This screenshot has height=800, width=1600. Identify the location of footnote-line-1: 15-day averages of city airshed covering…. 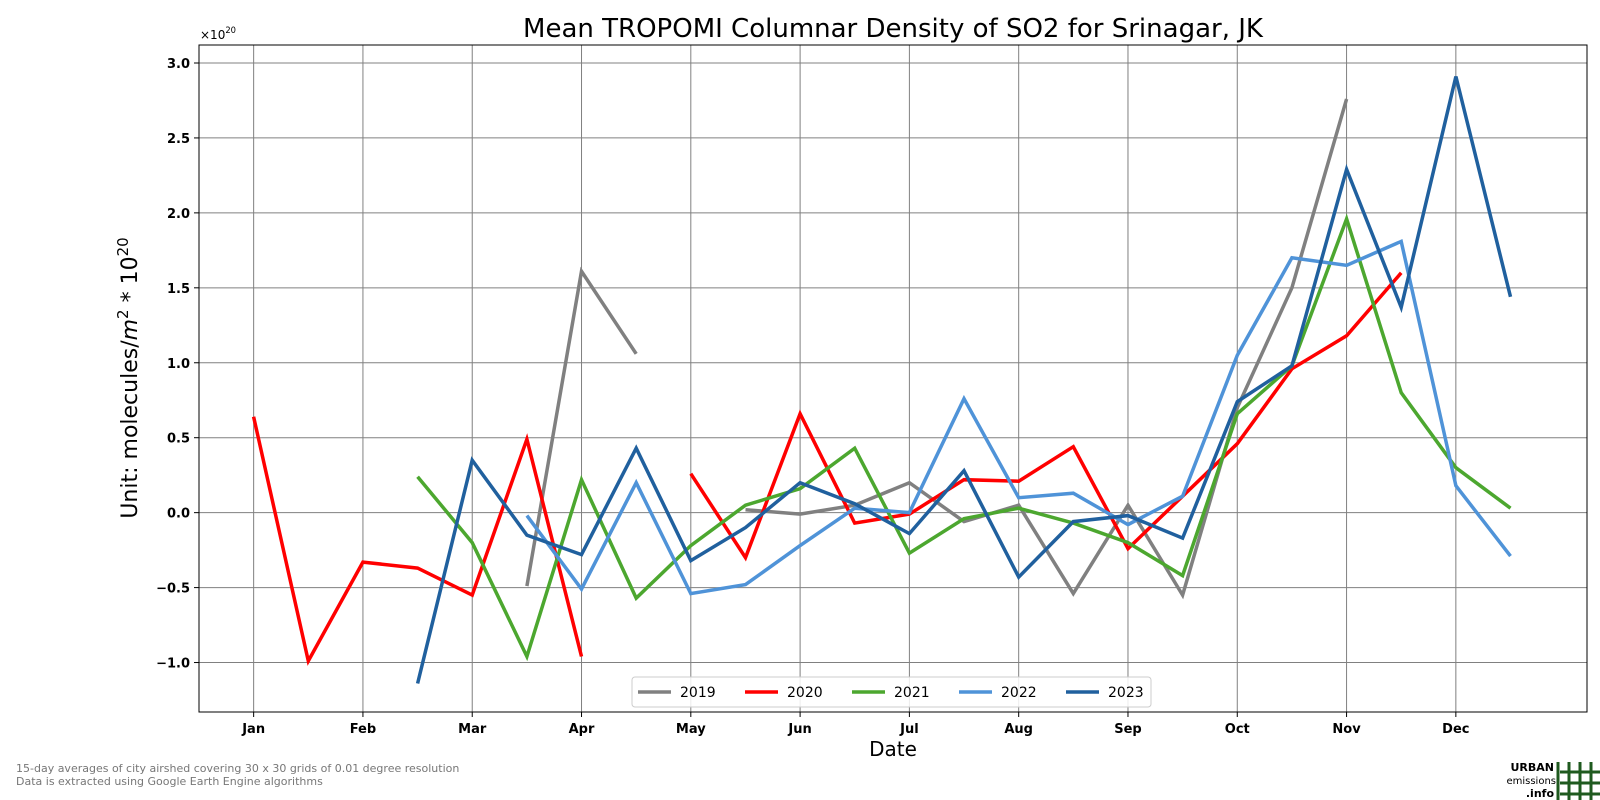
(238, 768).